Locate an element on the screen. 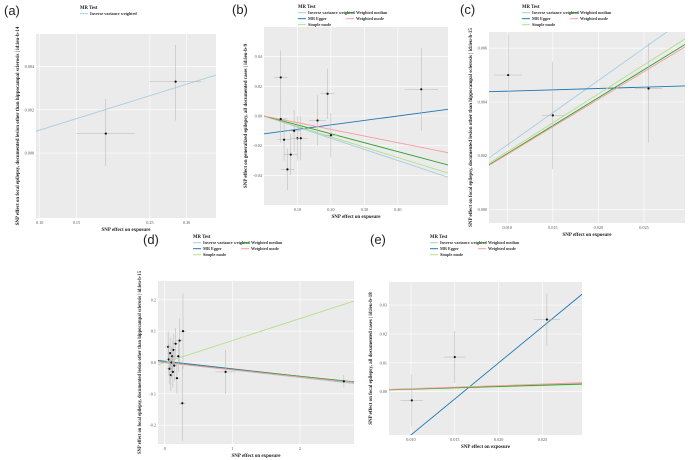  y-tick-label: 0.04 is located at coordinates (259, 56).